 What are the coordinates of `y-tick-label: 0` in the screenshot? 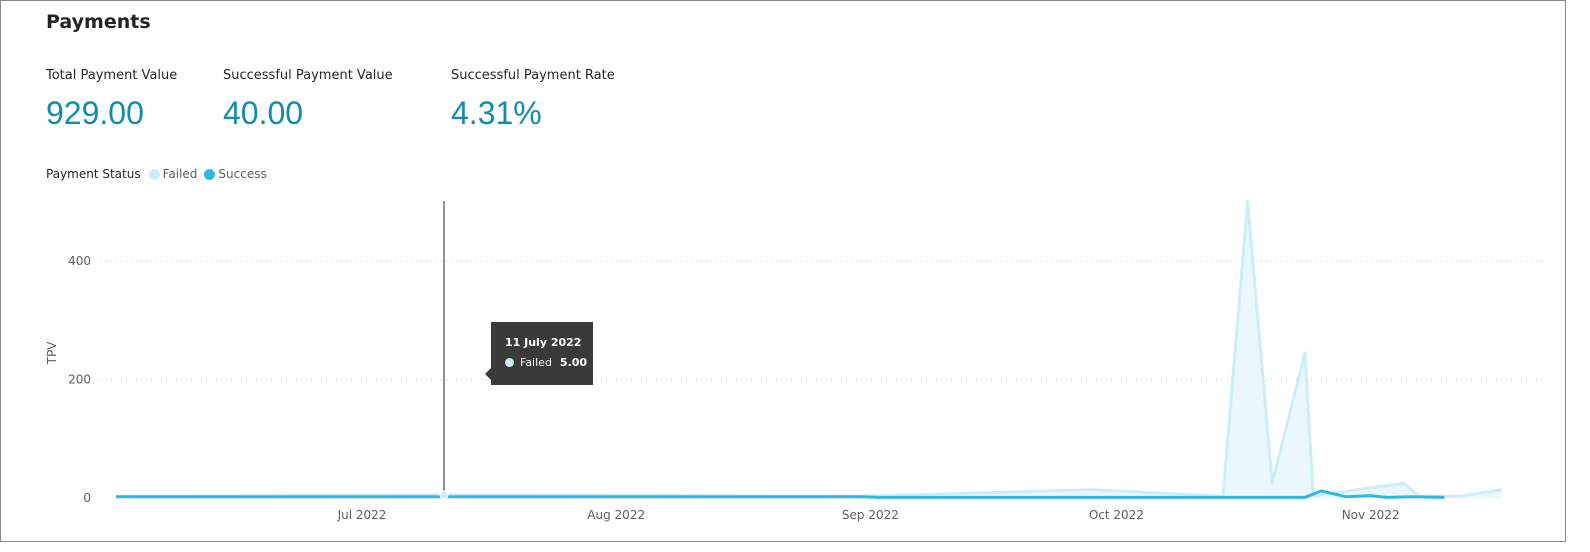 It's located at (87, 498).